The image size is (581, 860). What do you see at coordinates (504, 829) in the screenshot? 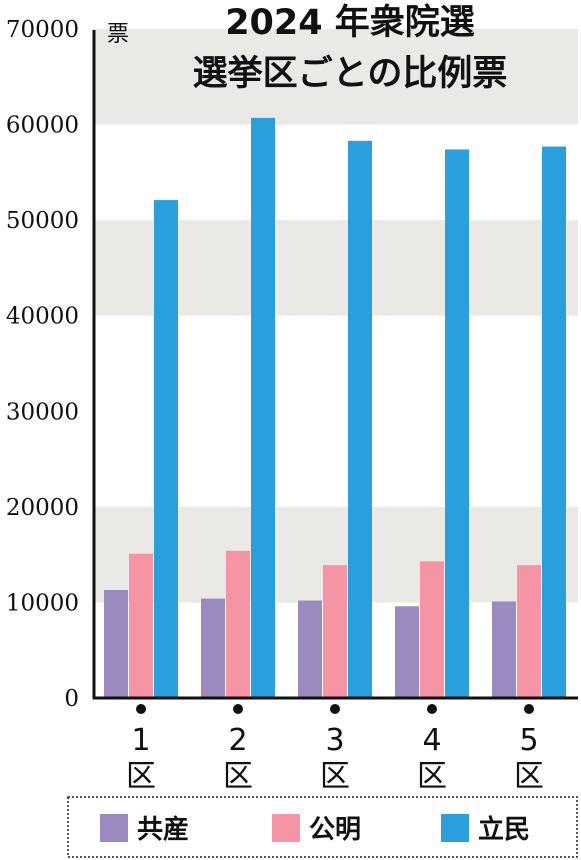
I see `legend-label-rikken: 立民` at bounding box center [504, 829].